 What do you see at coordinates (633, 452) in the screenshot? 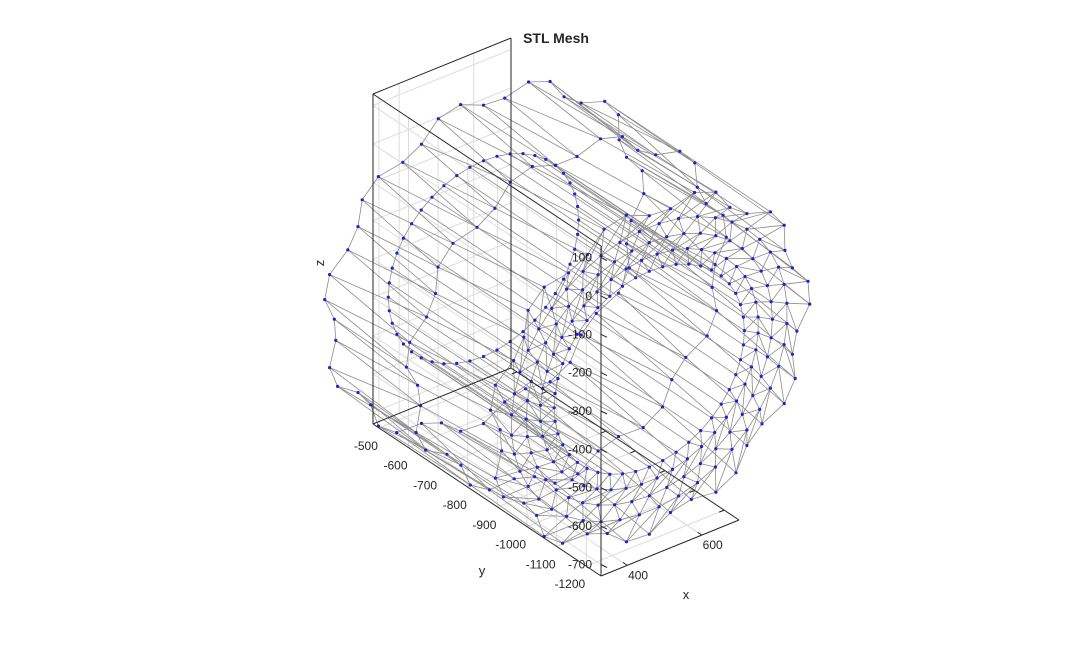
I see `y-tick-mark` at bounding box center [633, 452].